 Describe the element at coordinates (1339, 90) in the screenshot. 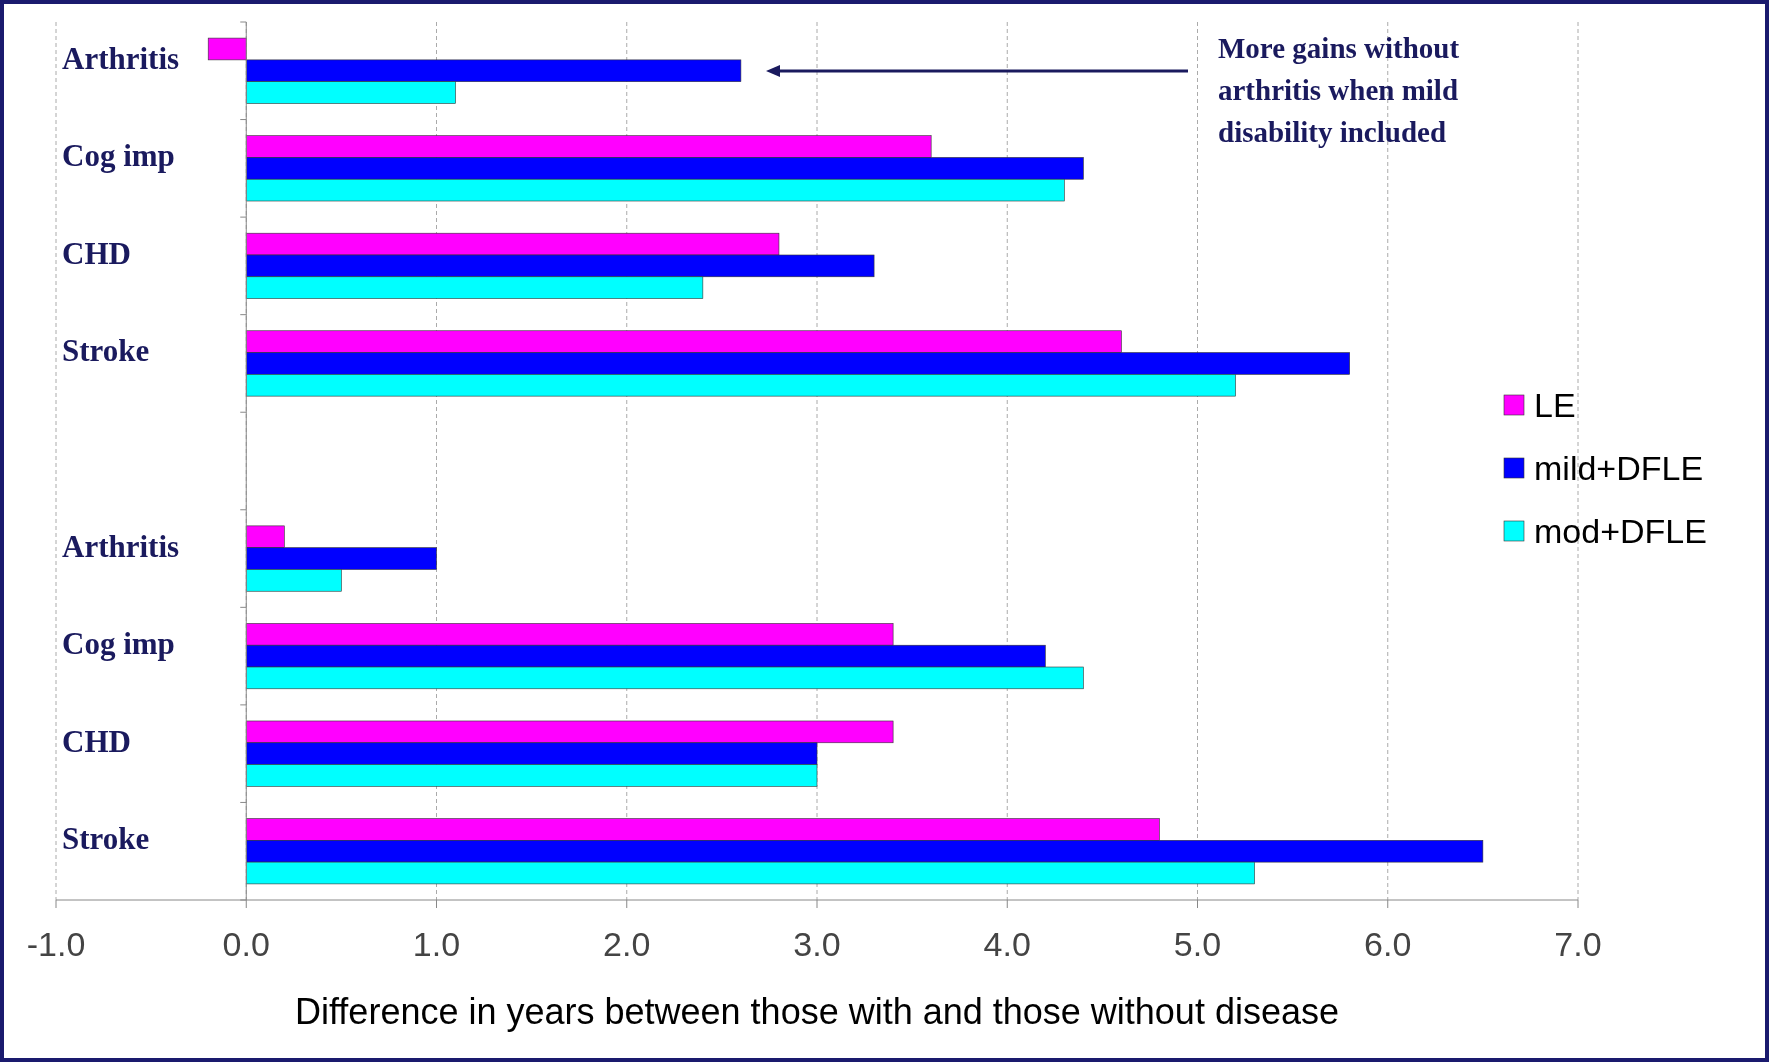

I see `annotation: More gains without arthritis when mild disability included` at that location.